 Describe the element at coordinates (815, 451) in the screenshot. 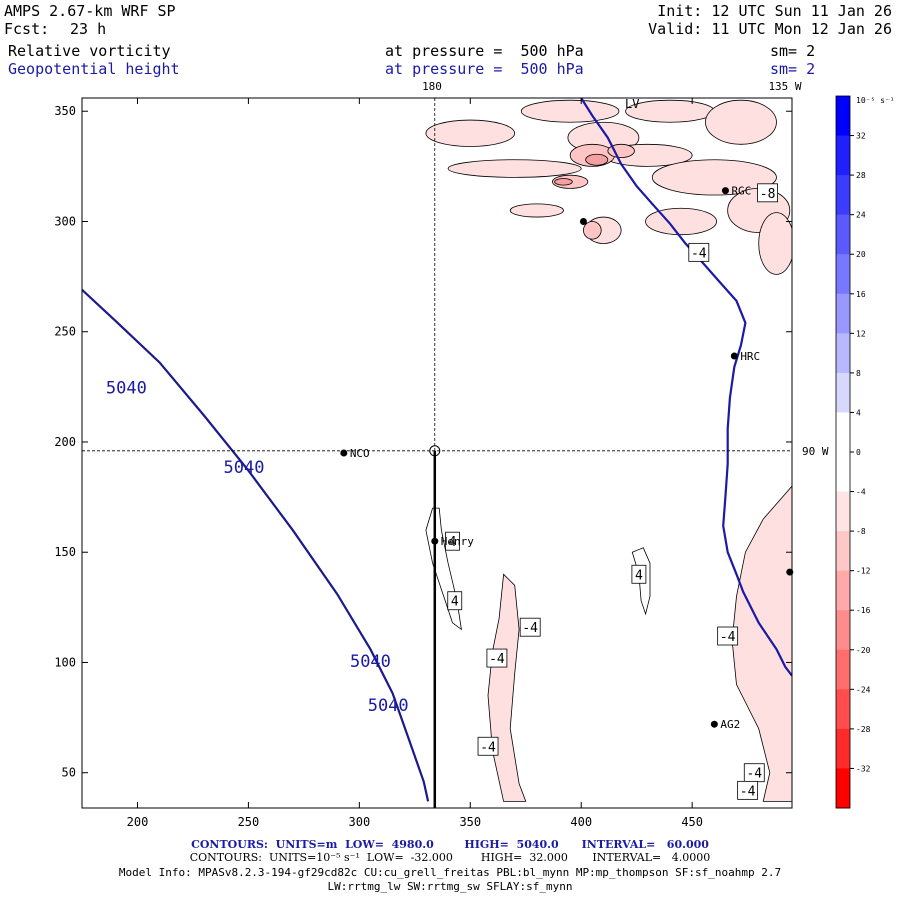

I see `lon-label-90w: 90 W` at that location.